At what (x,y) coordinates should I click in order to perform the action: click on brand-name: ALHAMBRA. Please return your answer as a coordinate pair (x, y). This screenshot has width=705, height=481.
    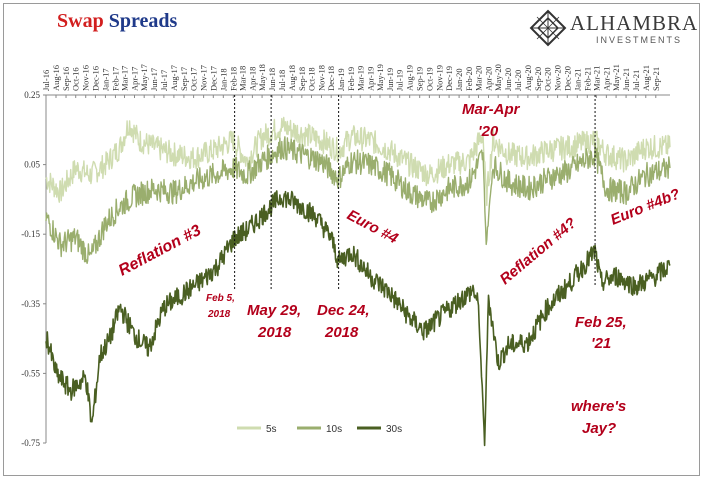
    Looking at the image, I should click on (634, 23).